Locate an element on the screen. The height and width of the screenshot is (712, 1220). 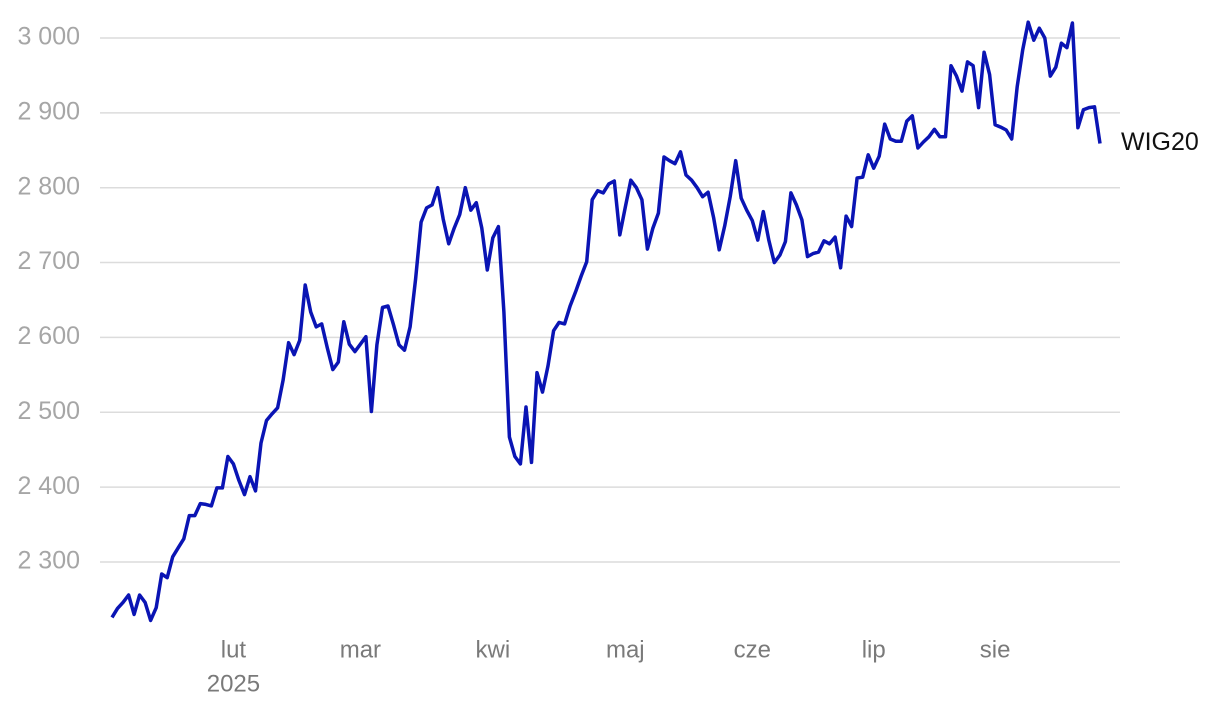
y-tick-label: 2 900 is located at coordinates (48, 111).